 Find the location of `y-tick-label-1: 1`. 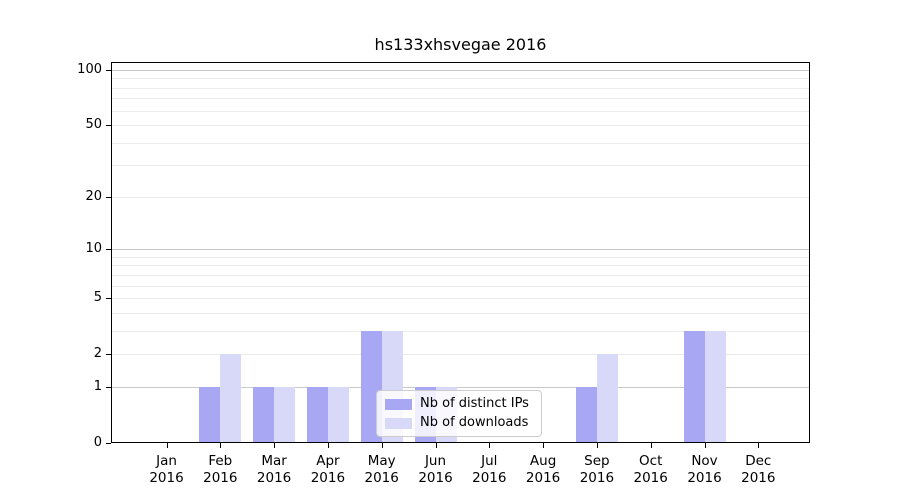

y-tick-label-1: 1 is located at coordinates (97, 386).